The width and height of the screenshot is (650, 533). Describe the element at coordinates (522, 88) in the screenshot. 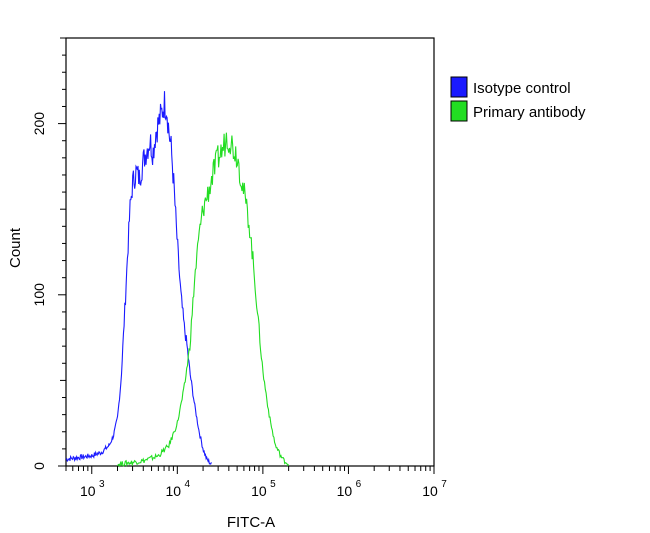

I see `legend-label: Isotype control` at that location.